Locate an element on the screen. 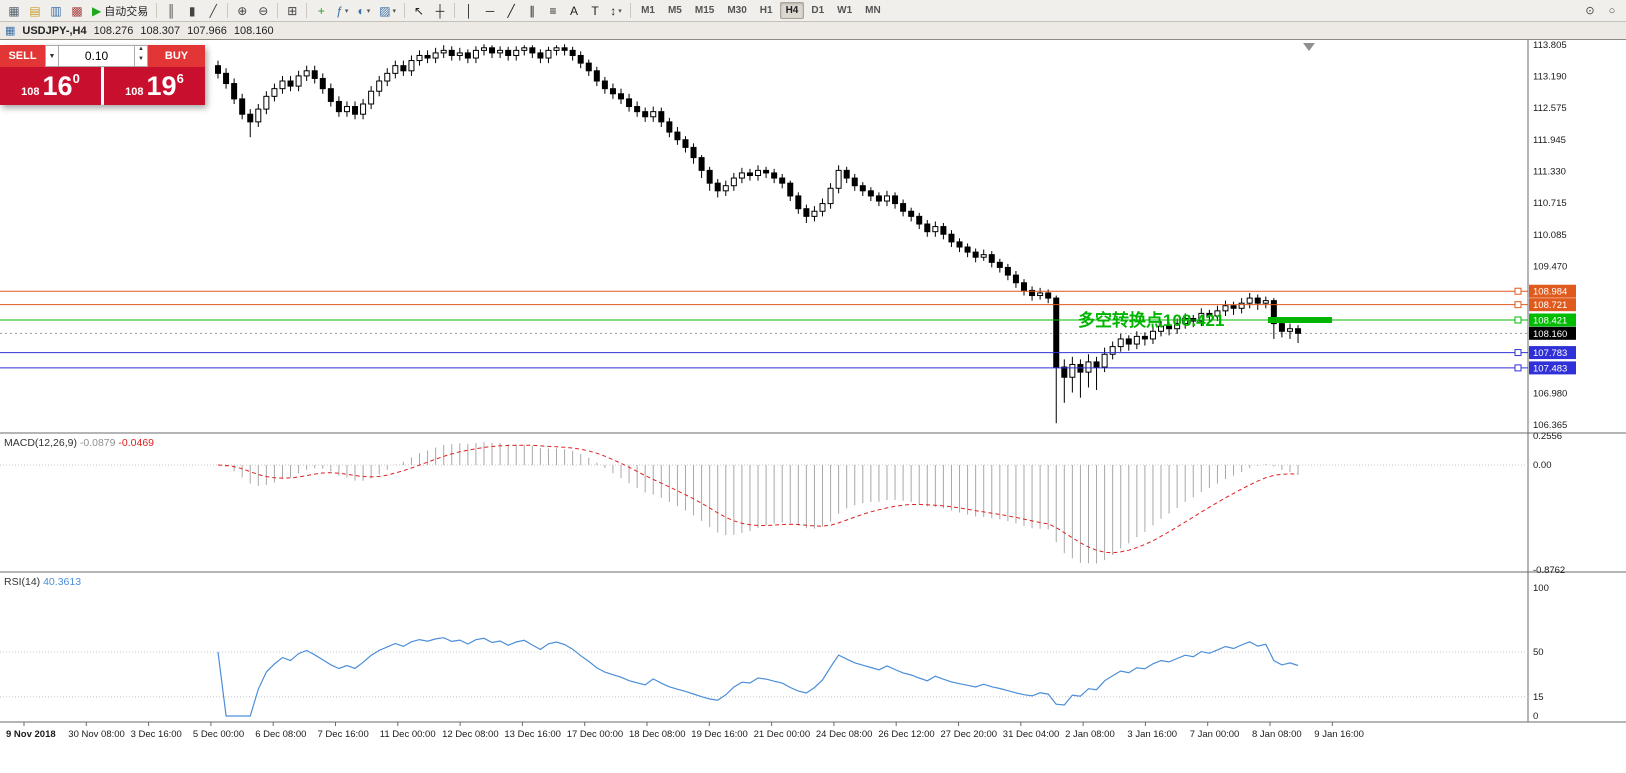 The height and width of the screenshot is (773, 1626). channel-icon-glyph: ∥ is located at coordinates (532, 10).